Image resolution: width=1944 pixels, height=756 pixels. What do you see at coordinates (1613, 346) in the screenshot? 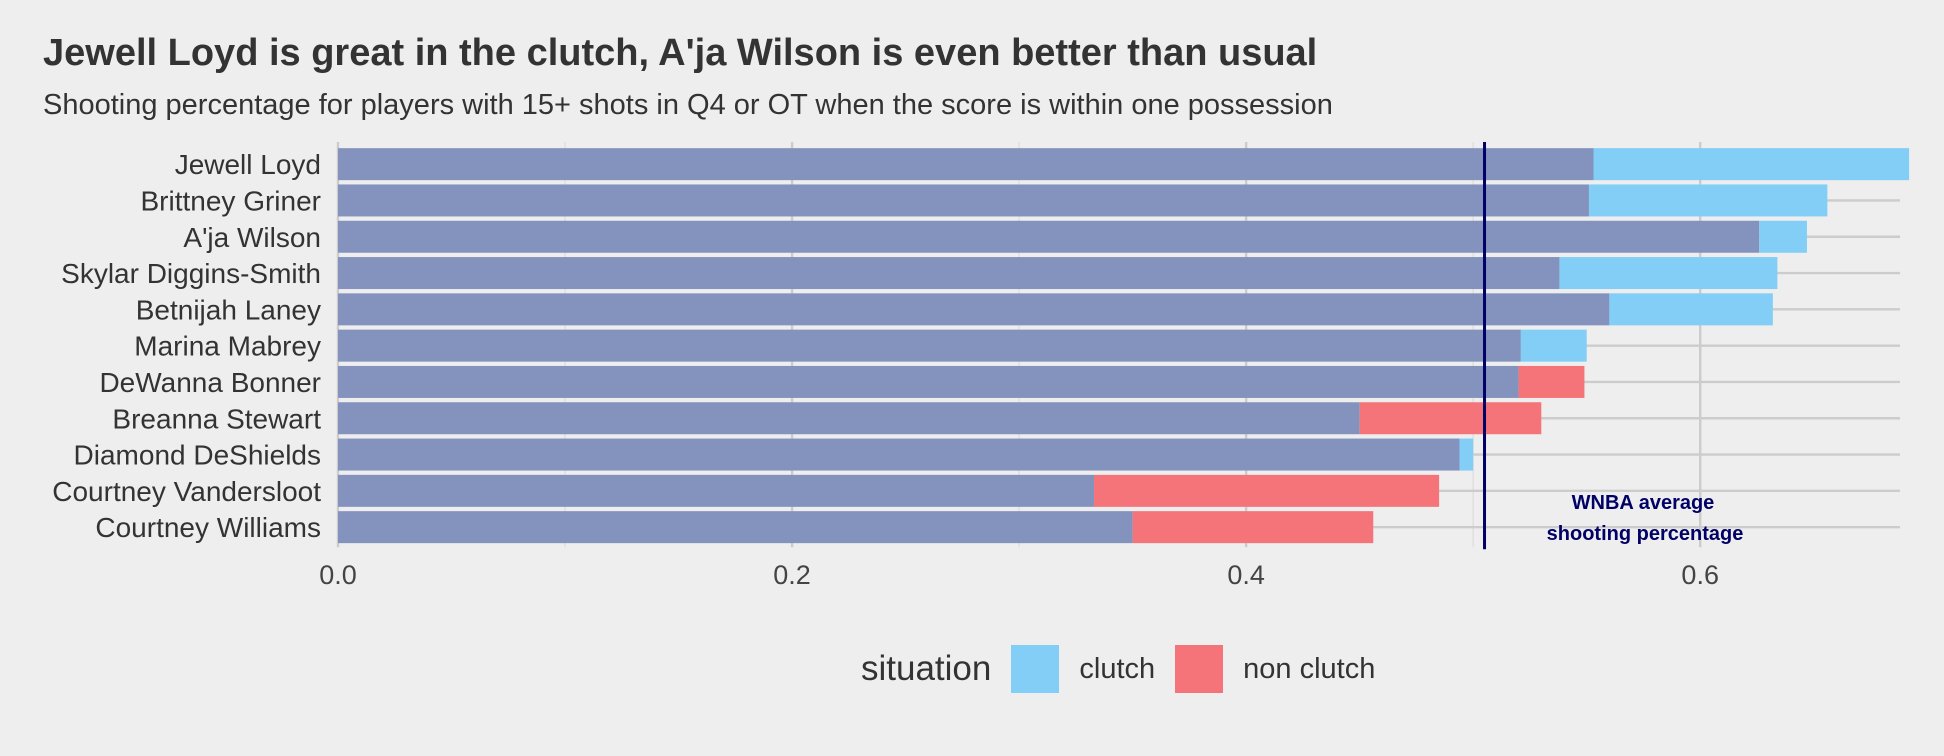
I see `reference-line-group: WNBA average shooting percentage` at bounding box center [1613, 346].